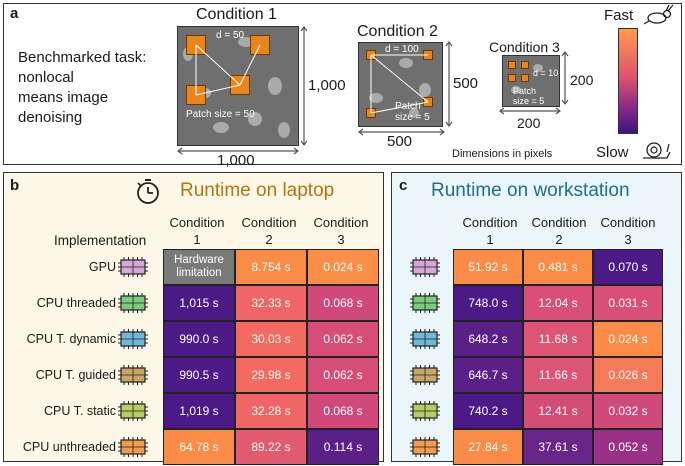 The height and width of the screenshot is (466, 685). Describe the element at coordinates (558, 303) in the screenshot. I see `runtime-cell: 12.04 s` at that location.